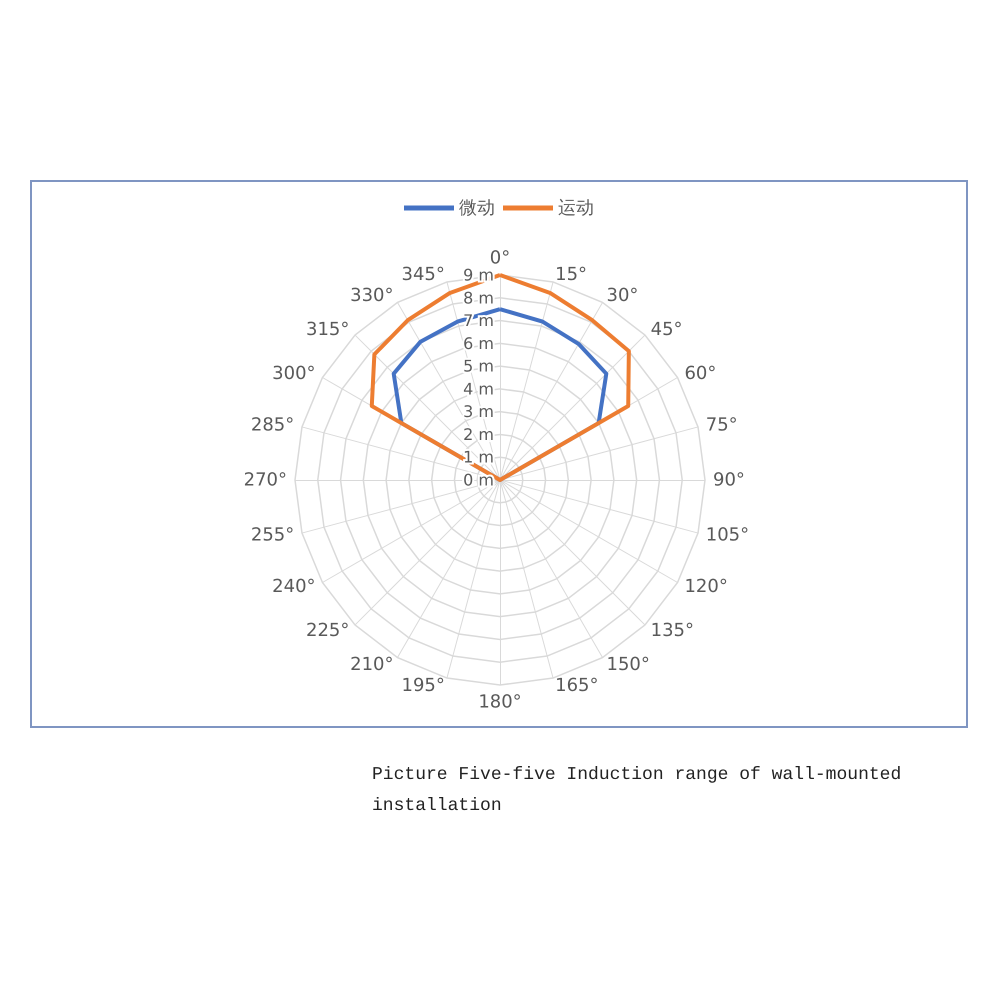  Describe the element at coordinates (478, 343) in the screenshot. I see `y-tick-label: 6 m` at that location.